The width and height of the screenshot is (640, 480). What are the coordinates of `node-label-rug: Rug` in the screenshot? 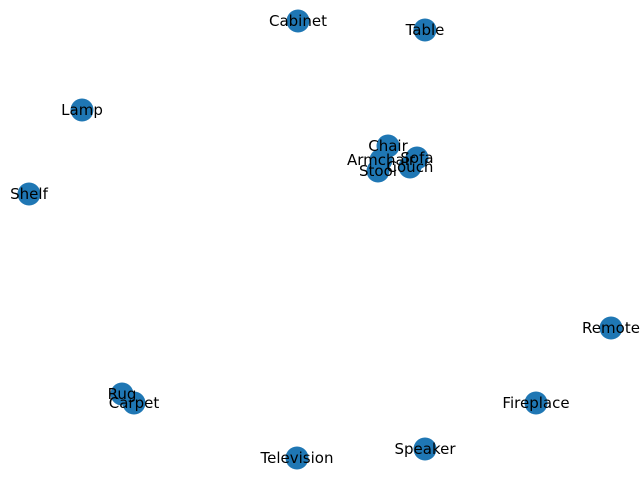 It's located at (122, 394).